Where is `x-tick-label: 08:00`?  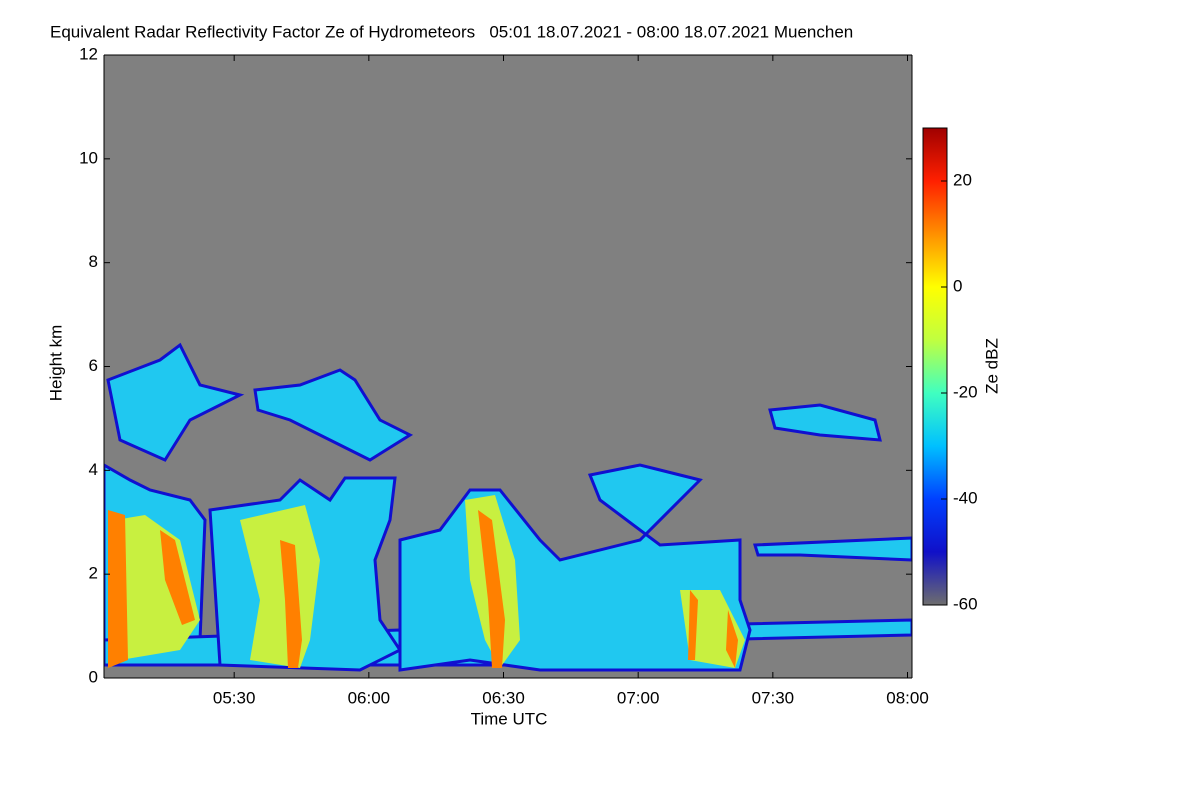
x-tick-label: 08:00 is located at coordinates (907, 697).